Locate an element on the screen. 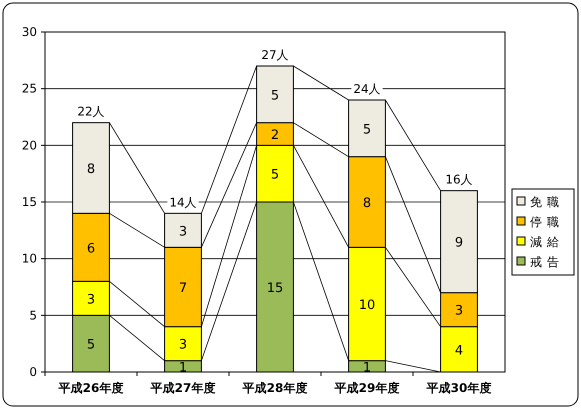 The height and width of the screenshot is (409, 581). y-tick-label: 20 is located at coordinates (29, 145).